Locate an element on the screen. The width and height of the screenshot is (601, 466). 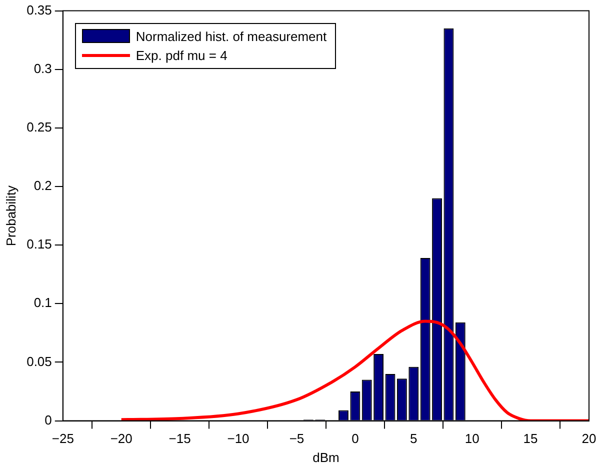
x-tick-label: −10 is located at coordinates (238, 438).